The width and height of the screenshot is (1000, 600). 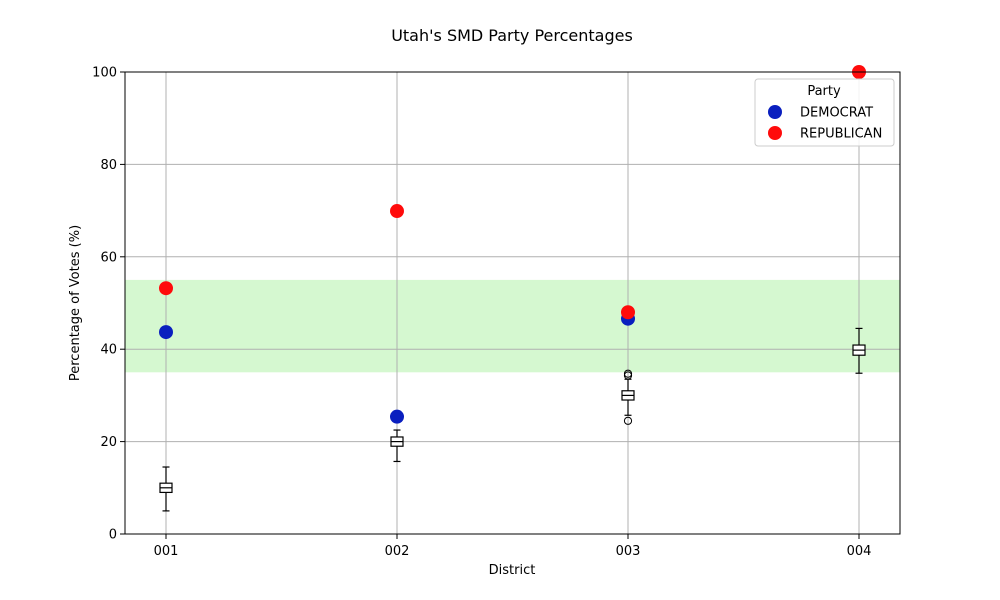 What do you see at coordinates (824, 91) in the screenshot?
I see `legend-title: Party` at bounding box center [824, 91].